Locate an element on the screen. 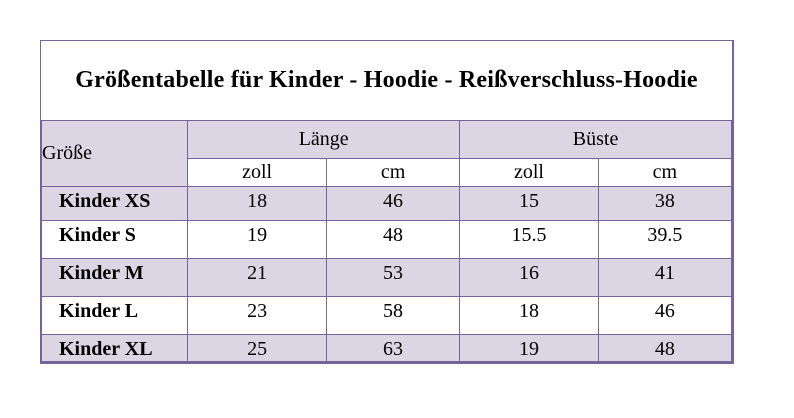  size-label: Kinder S is located at coordinates (114, 239).